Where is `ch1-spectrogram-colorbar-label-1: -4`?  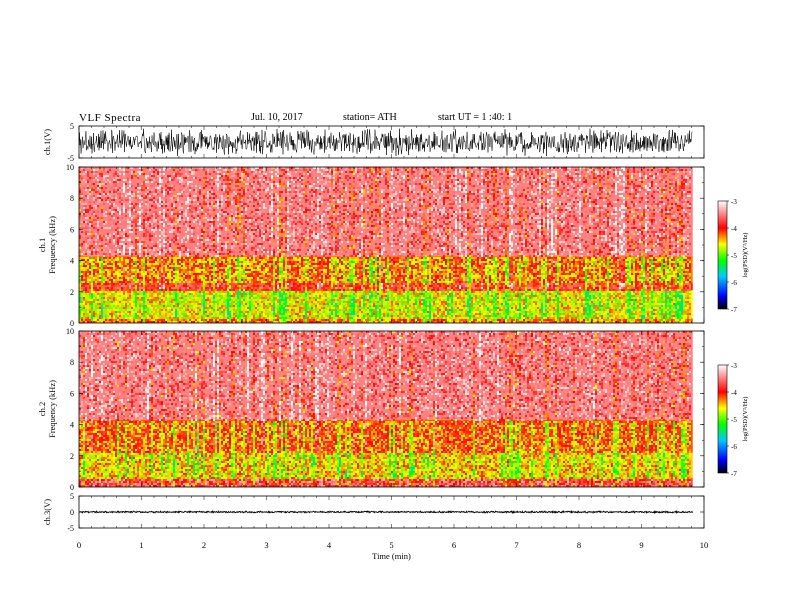 ch1-spectrogram-colorbar-label-1: -4 is located at coordinates (734, 229).